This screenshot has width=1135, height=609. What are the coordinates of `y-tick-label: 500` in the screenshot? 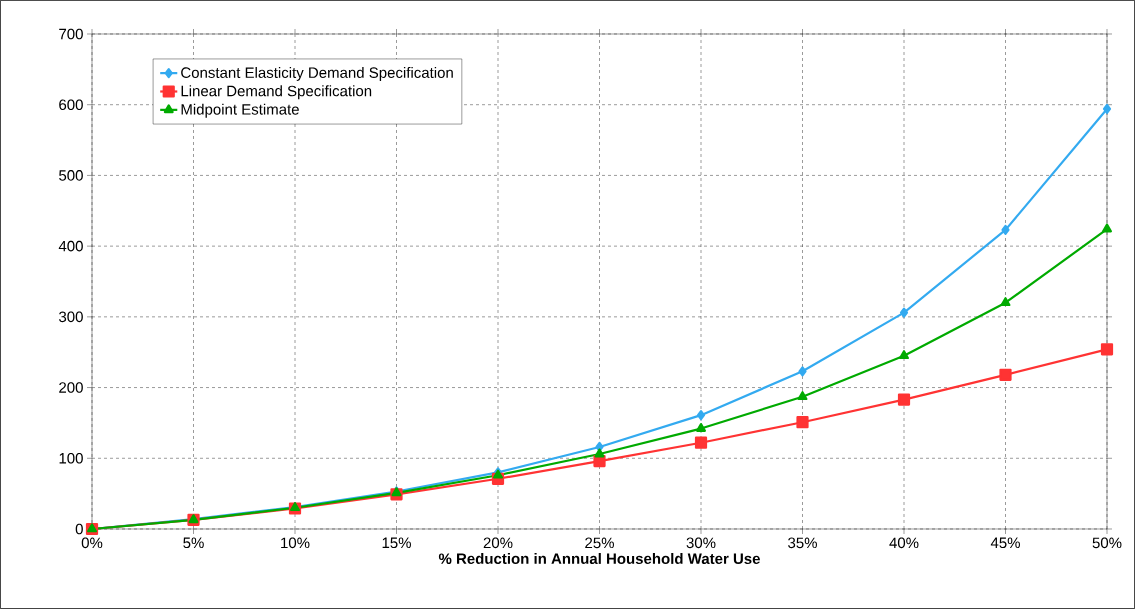 It's located at (71, 175).